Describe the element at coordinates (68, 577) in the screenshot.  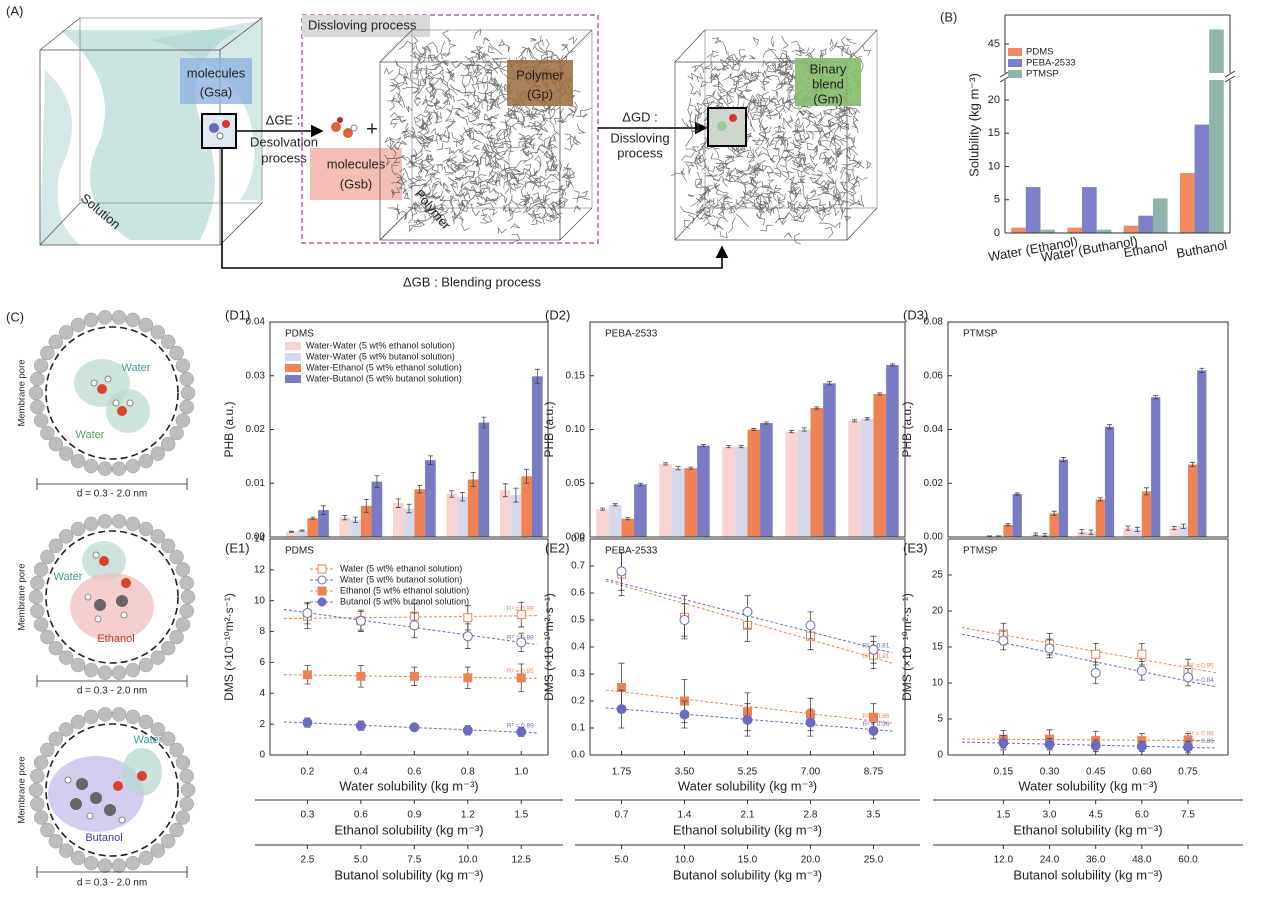
I see `molecule-label: Water` at that location.